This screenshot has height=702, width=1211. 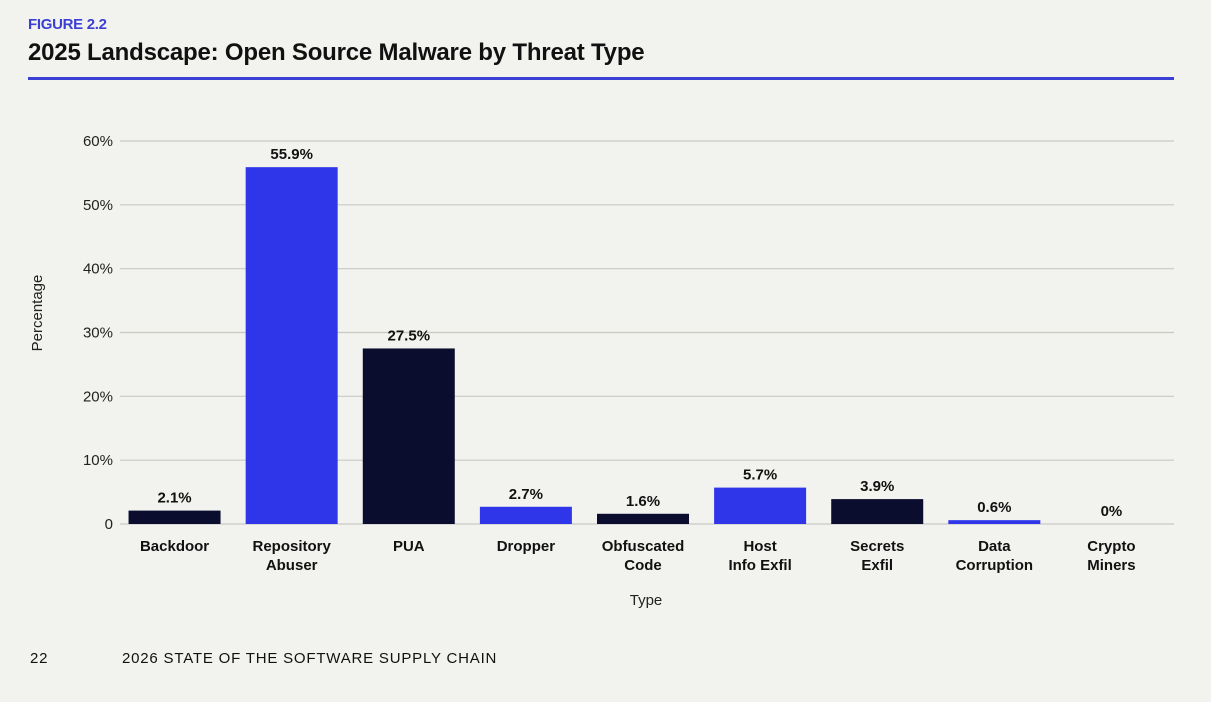 I want to click on y-tick-label: 0, so click(x=109, y=524).